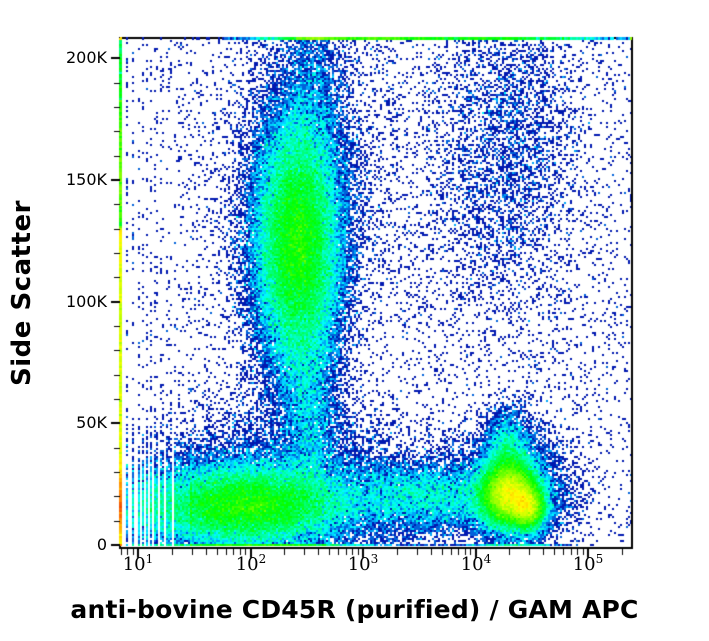 The width and height of the screenshot is (709, 641). What do you see at coordinates (138, 563) in the screenshot?
I see `x-tick-label: 101` at bounding box center [138, 563].